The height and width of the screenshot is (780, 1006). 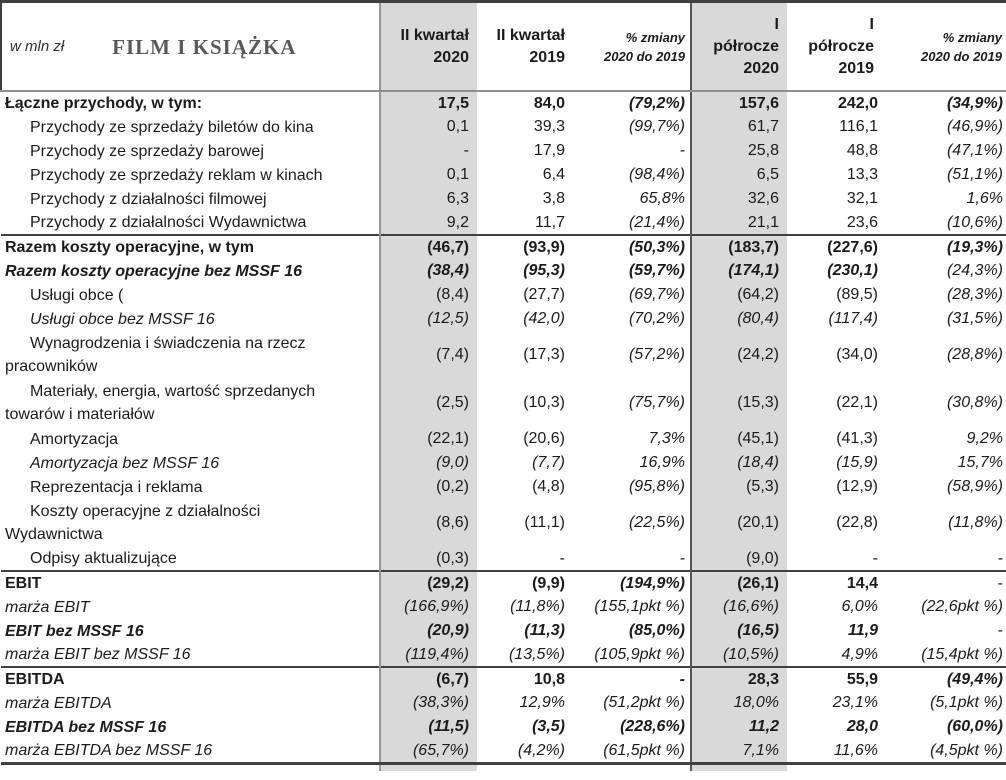 I want to click on value-cell: (8,6), so click(x=428, y=523).